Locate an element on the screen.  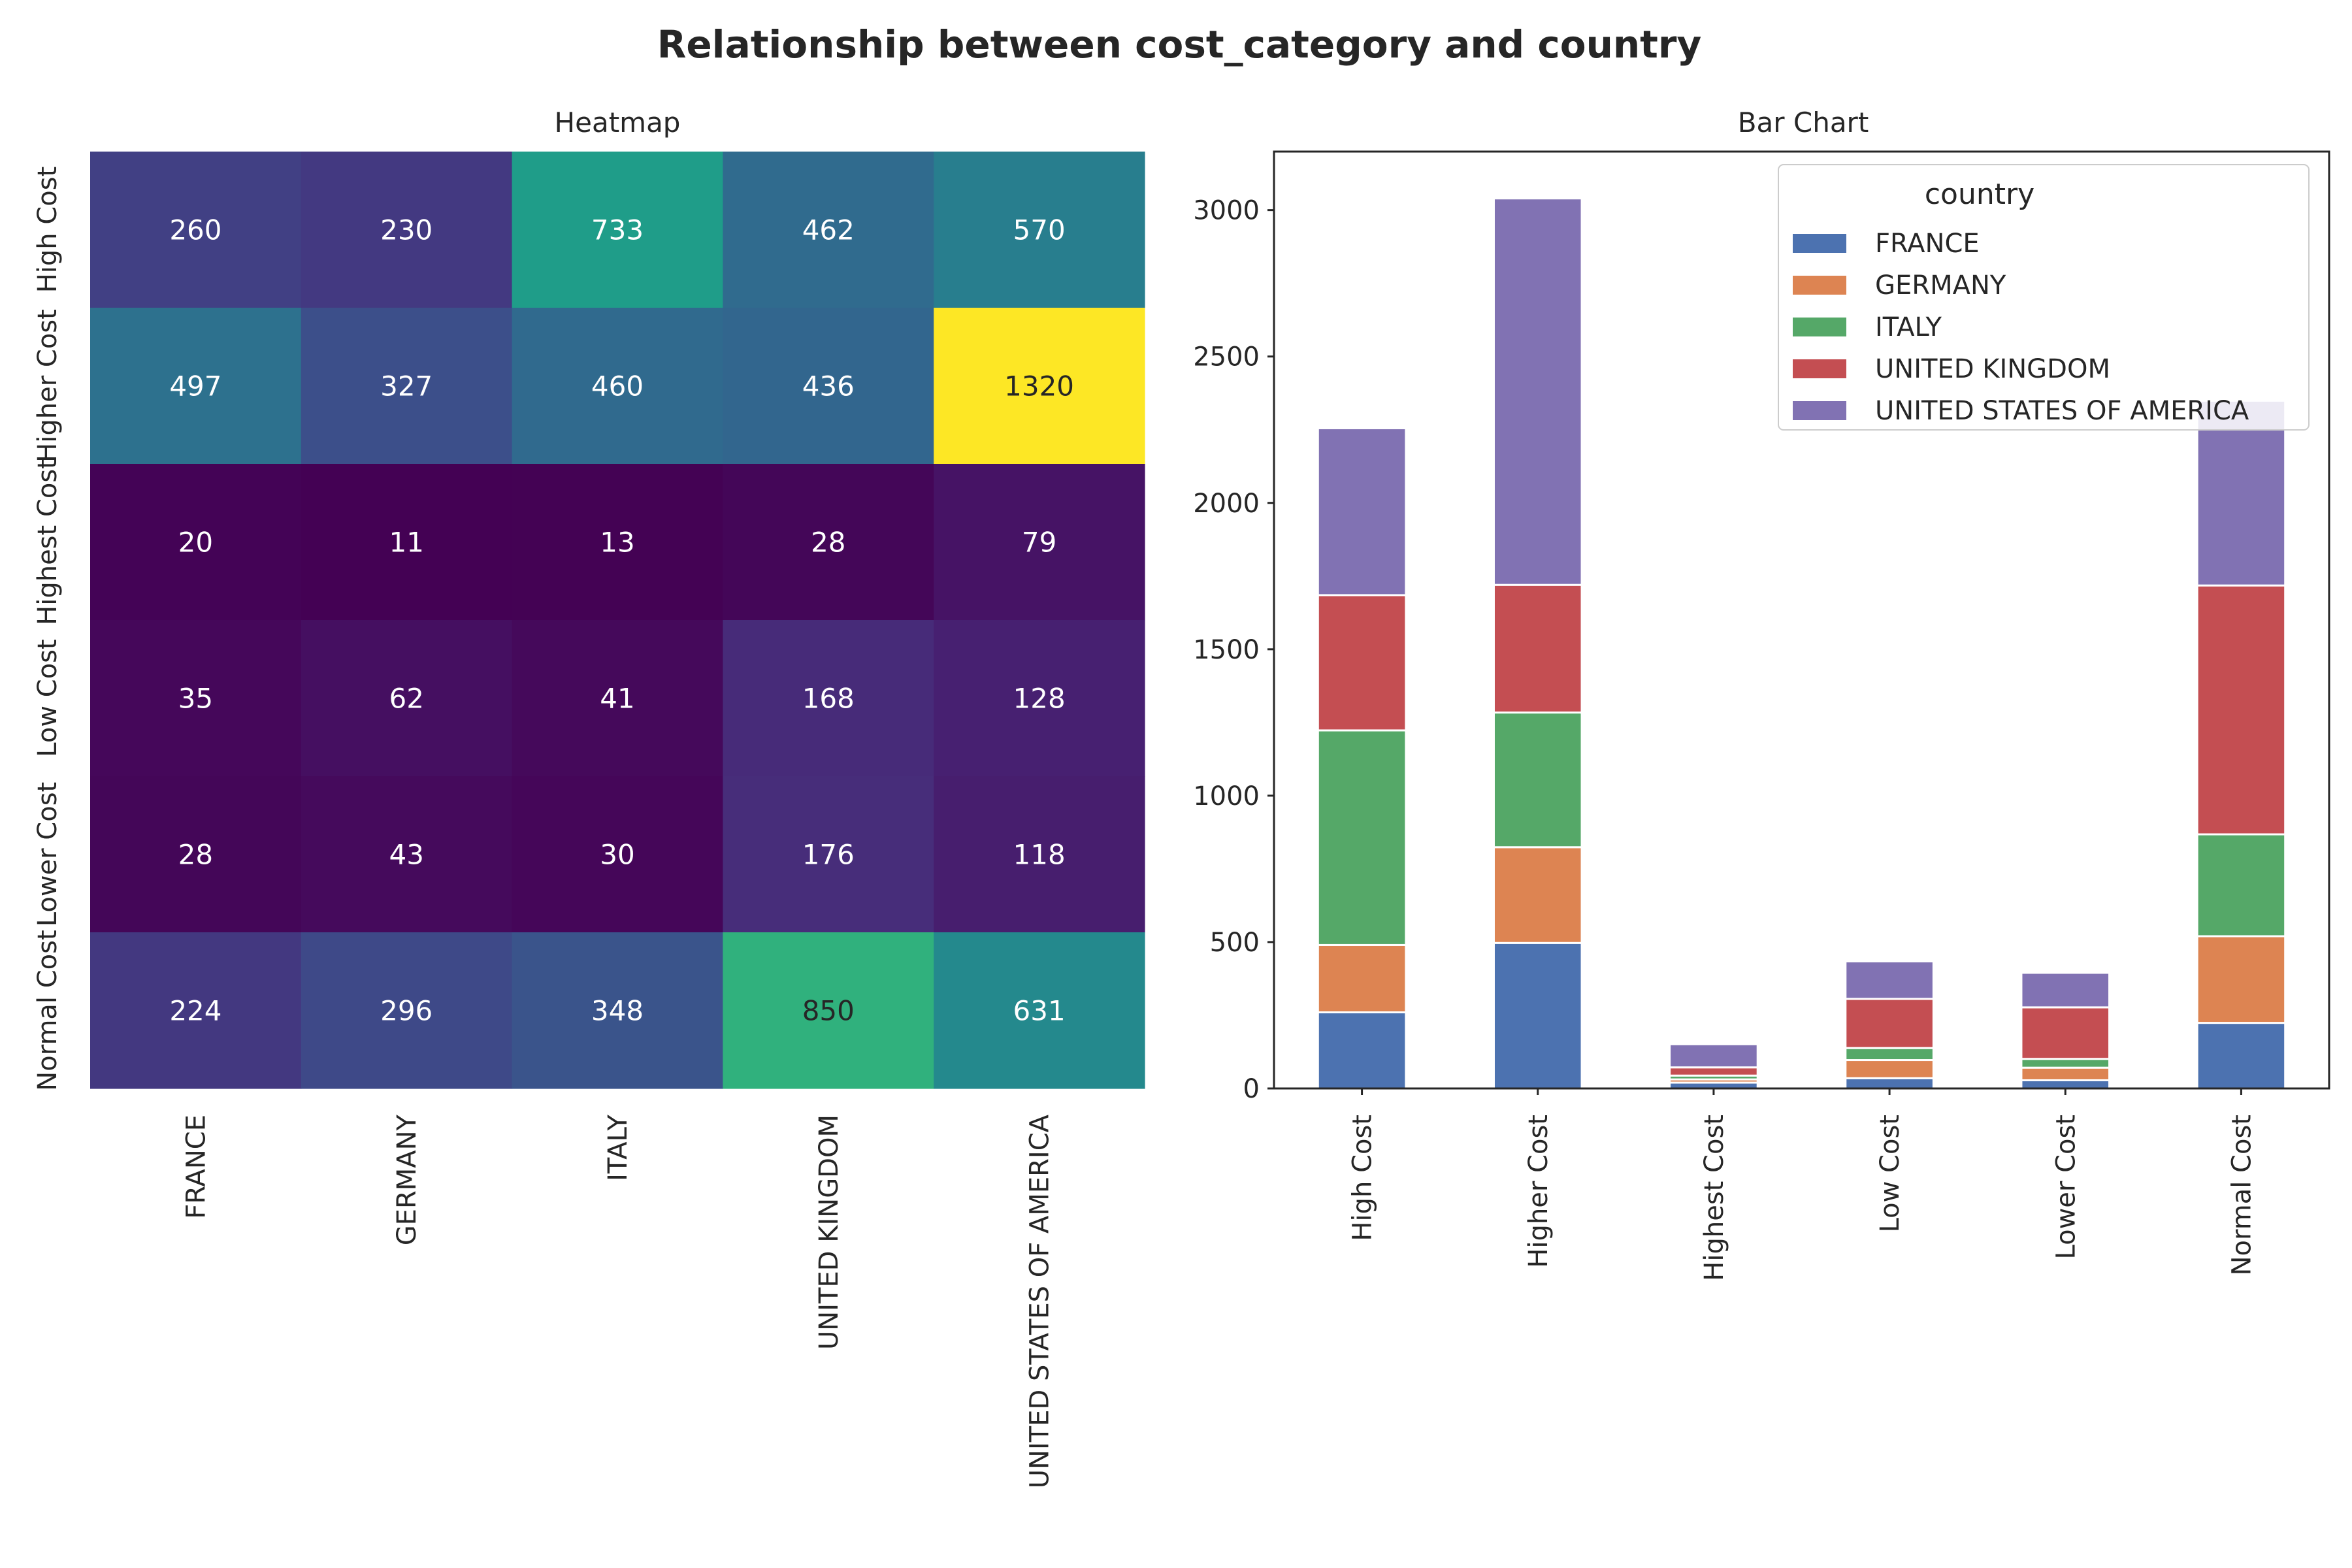
legend-swatch-united-states-of-america is located at coordinates (1819, 410).